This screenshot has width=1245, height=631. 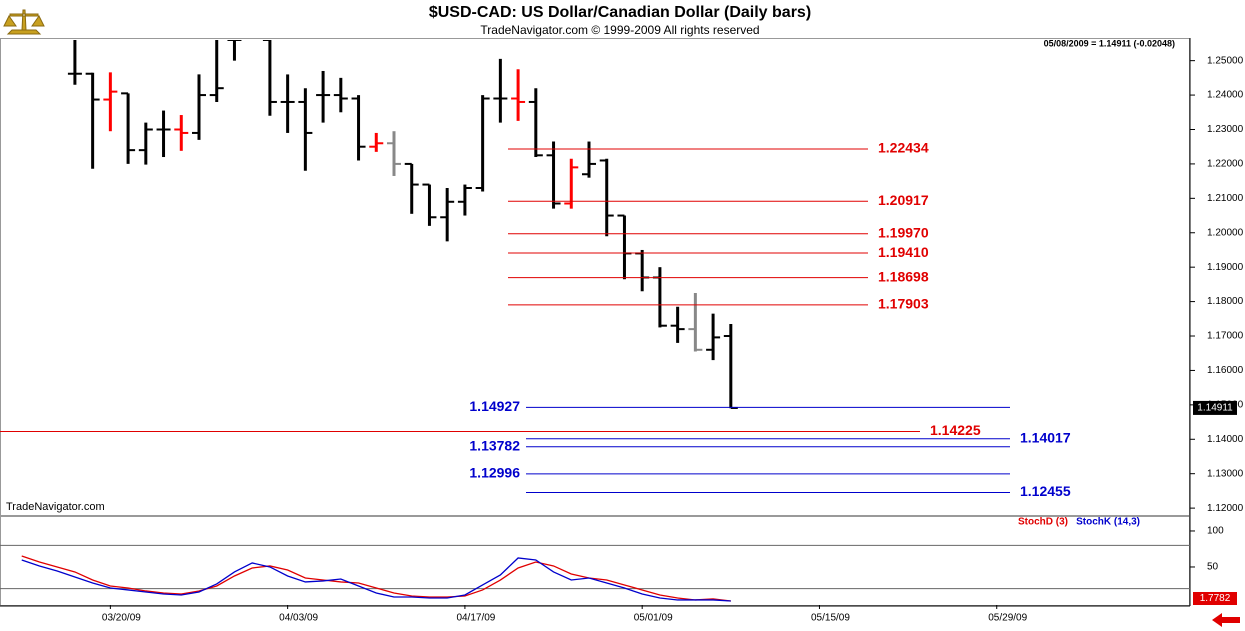 I want to click on legend-entry: StochK (14,3), so click(x=1108, y=522).